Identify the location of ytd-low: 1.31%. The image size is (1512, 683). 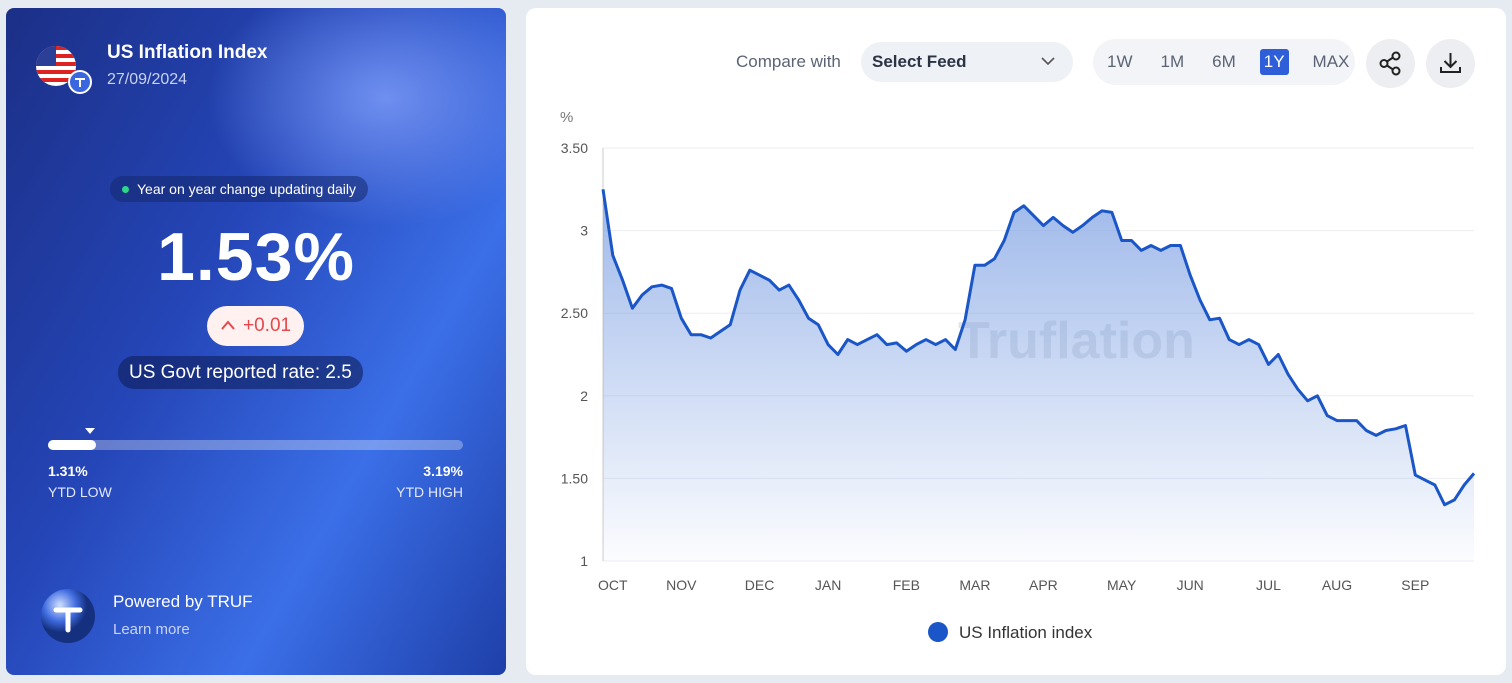
(68, 471).